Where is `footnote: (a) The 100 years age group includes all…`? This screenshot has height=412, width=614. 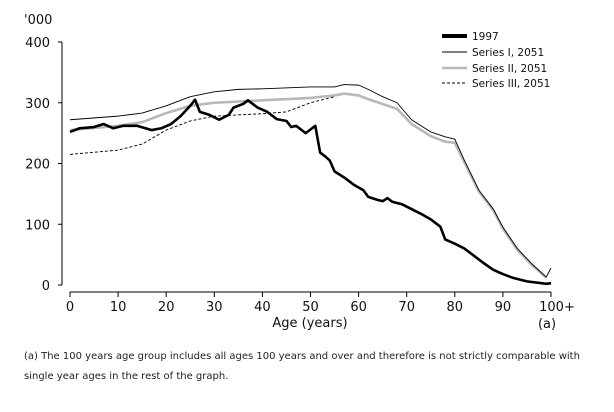
footnote: (a) The 100 years age group includes all… is located at coordinates (302, 366).